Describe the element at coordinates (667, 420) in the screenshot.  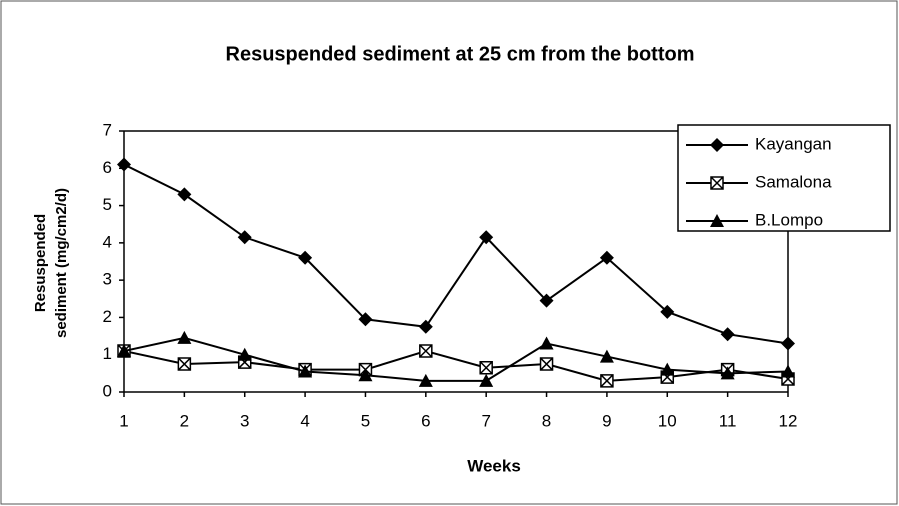
I see `x-tick-label: 10` at that location.